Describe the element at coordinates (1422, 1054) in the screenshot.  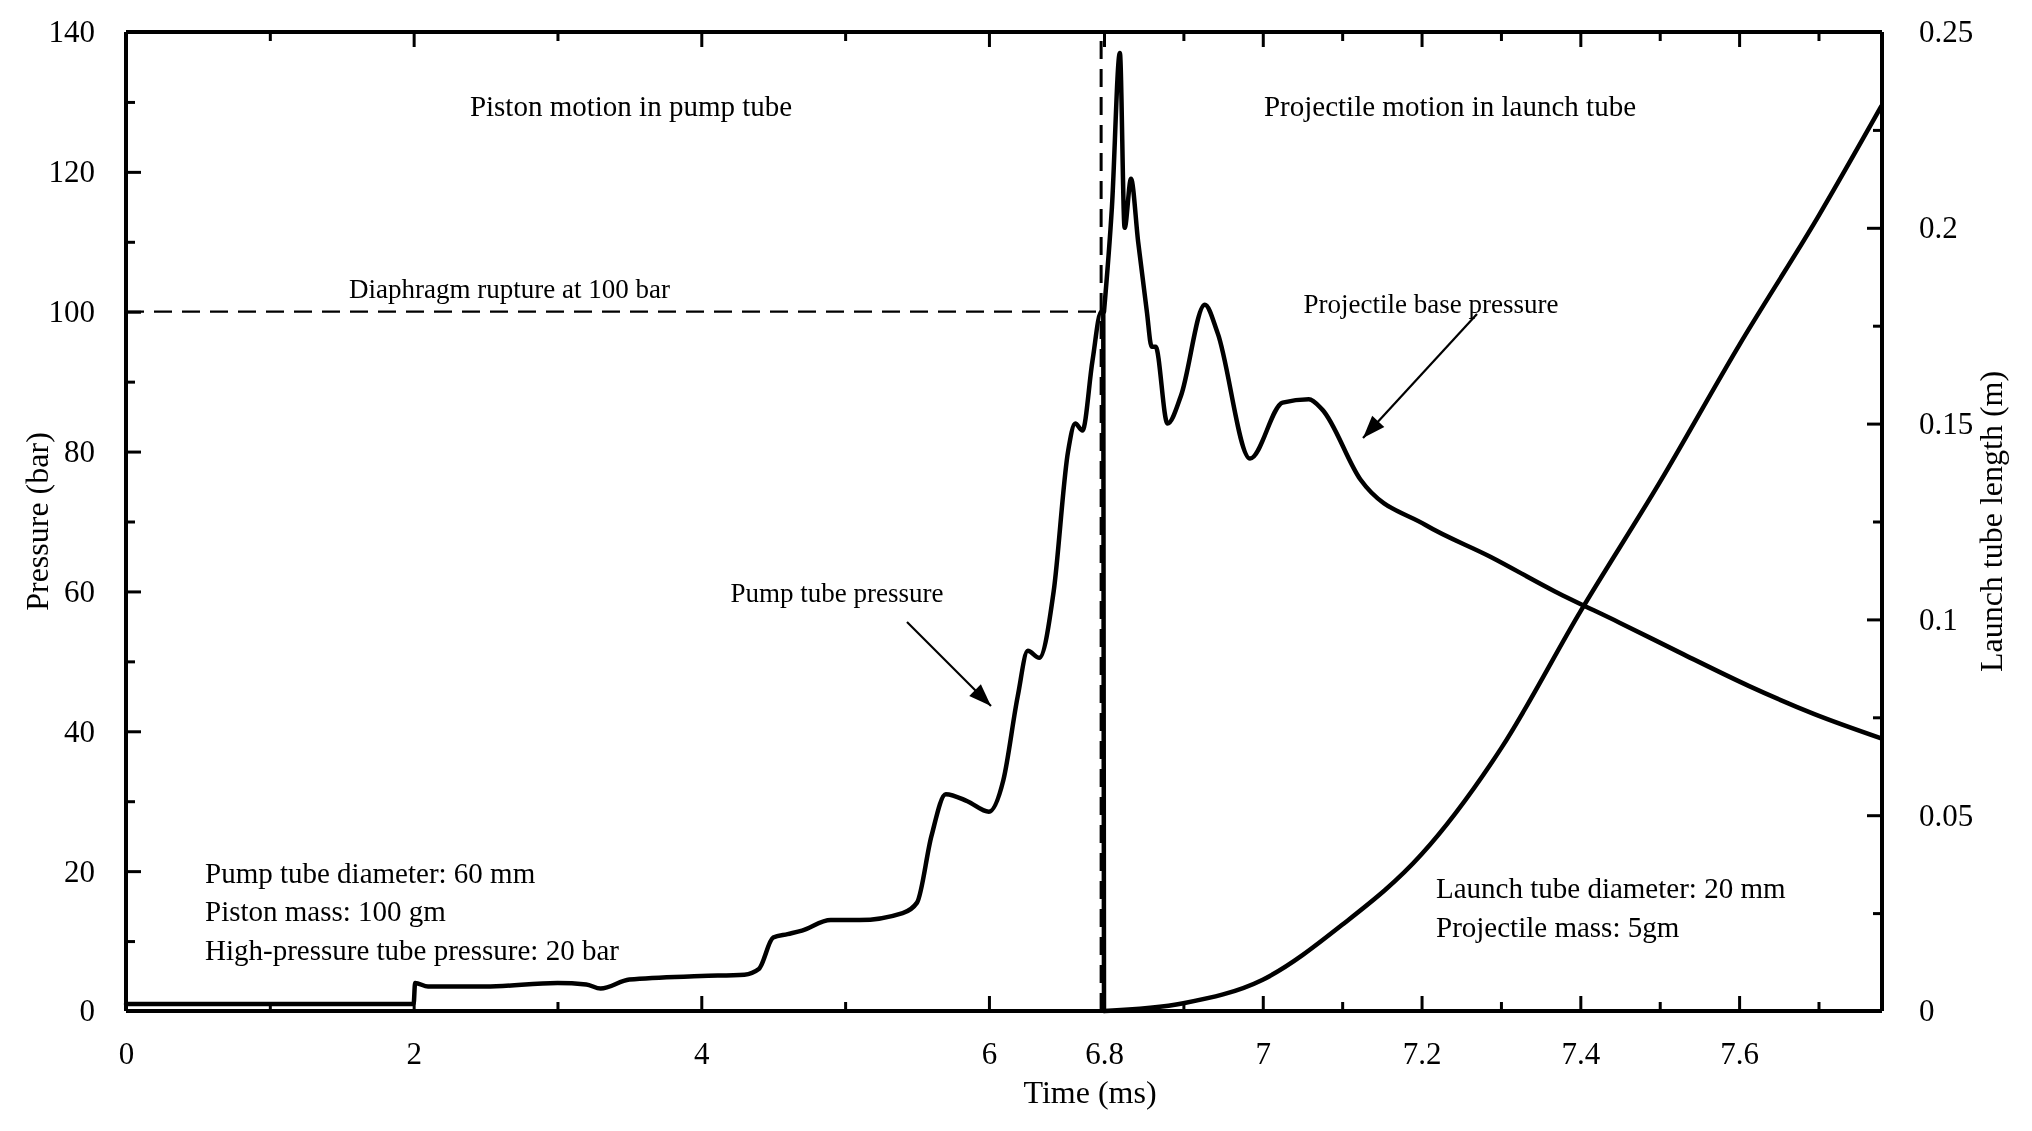
I see `x-tick-label: 7.2` at that location.